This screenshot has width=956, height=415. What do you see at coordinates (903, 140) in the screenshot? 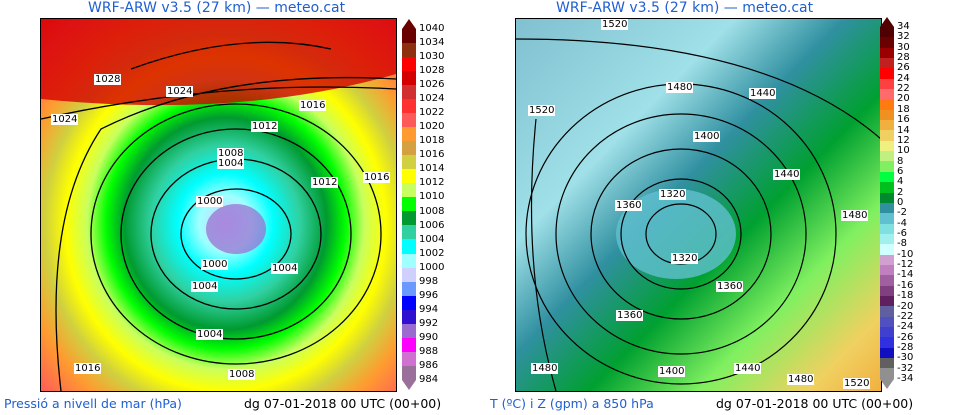
I see `colorbar-label: 12` at bounding box center [903, 140].